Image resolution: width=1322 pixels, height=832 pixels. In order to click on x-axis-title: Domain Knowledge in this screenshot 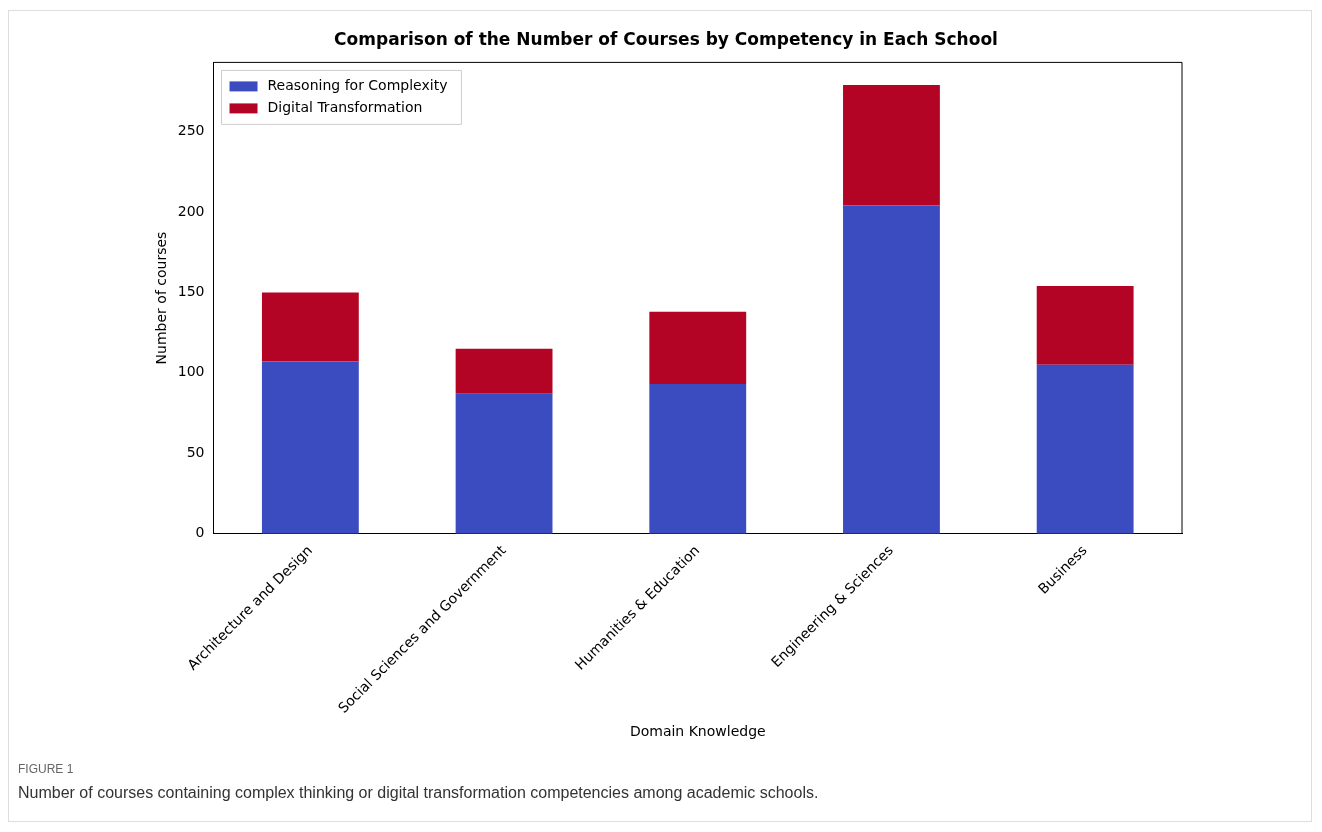, I will do `click(697, 731)`.